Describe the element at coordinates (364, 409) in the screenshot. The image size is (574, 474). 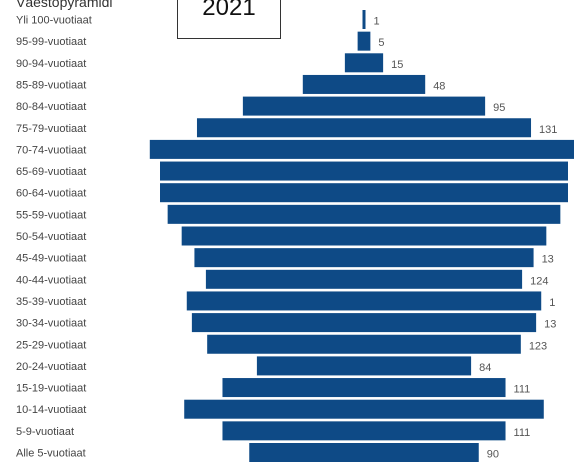
I see `bar-10-14-vuotiaat` at that location.